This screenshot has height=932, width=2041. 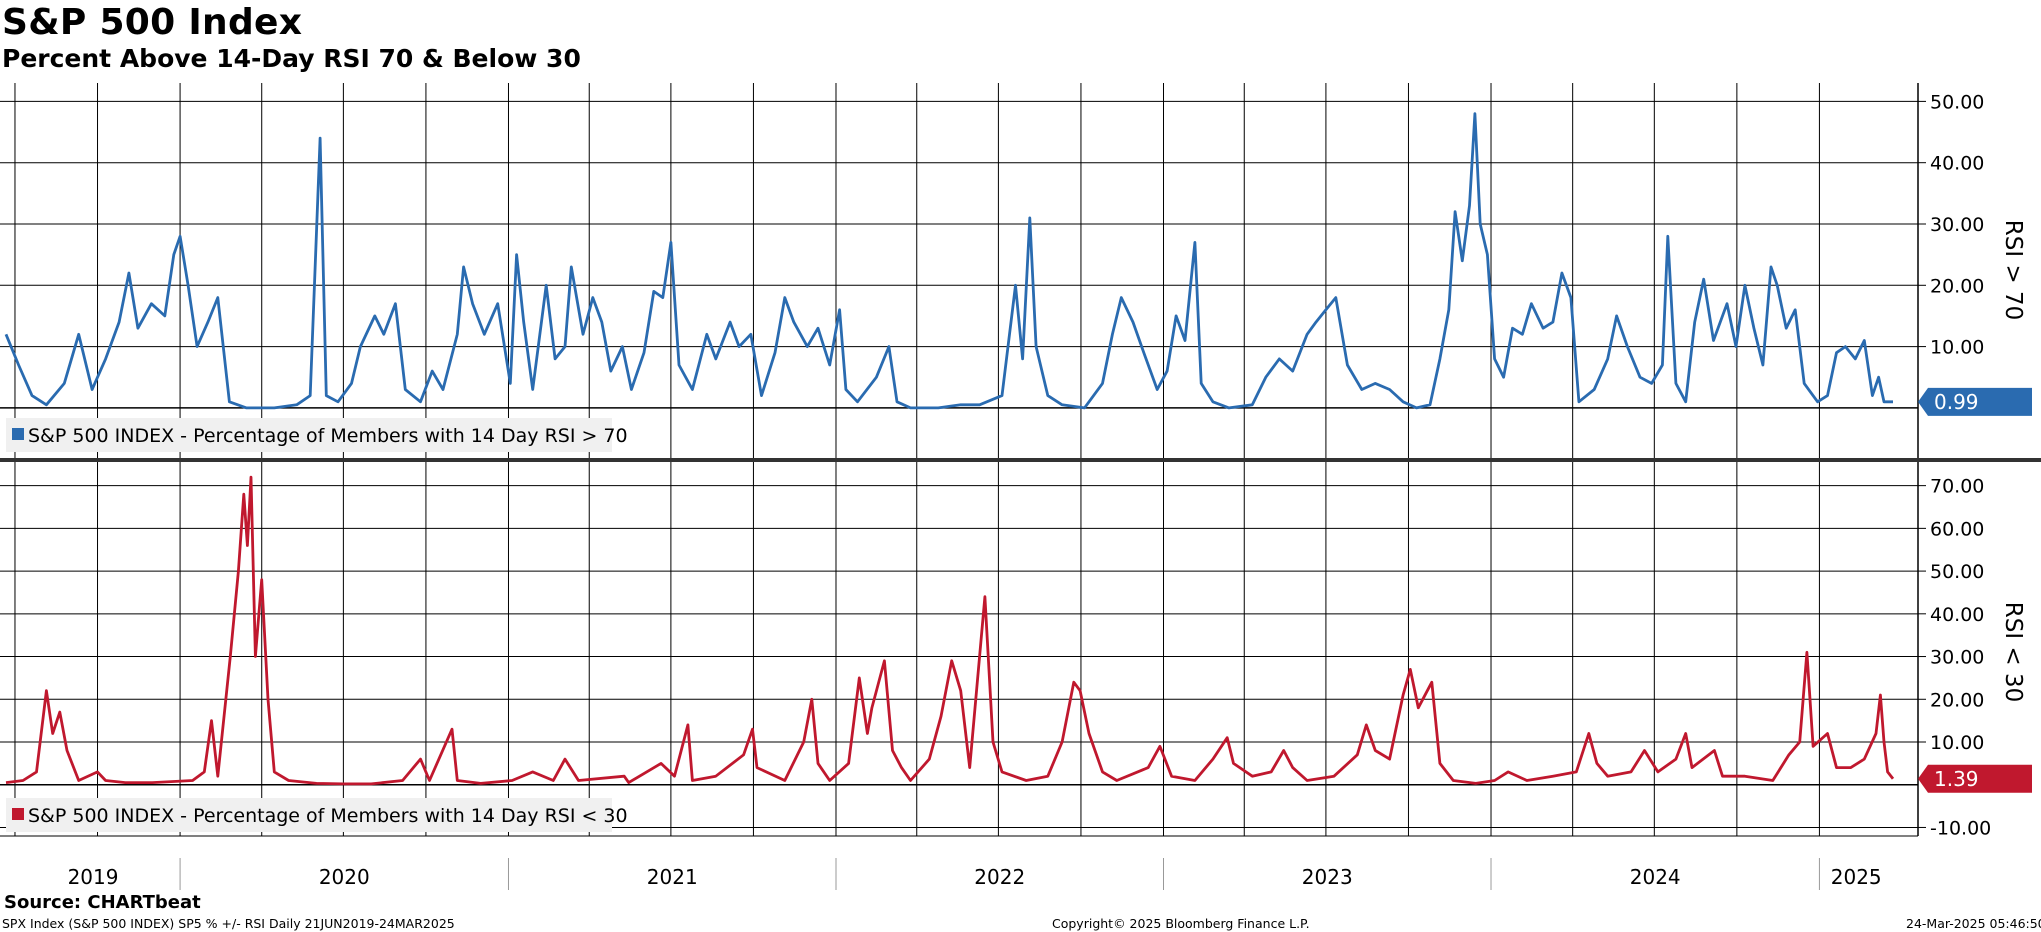 What do you see at coordinates (1950, 271) in the screenshot?
I see `upper-y-axis: 10.00 20.00 30.00 40.00 50.00` at bounding box center [1950, 271].